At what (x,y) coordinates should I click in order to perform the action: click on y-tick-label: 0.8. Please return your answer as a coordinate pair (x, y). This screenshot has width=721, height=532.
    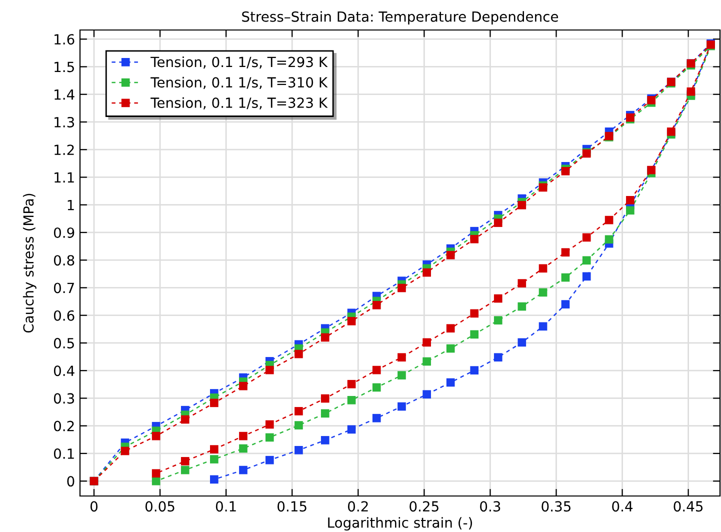
    Looking at the image, I should click on (64, 260).